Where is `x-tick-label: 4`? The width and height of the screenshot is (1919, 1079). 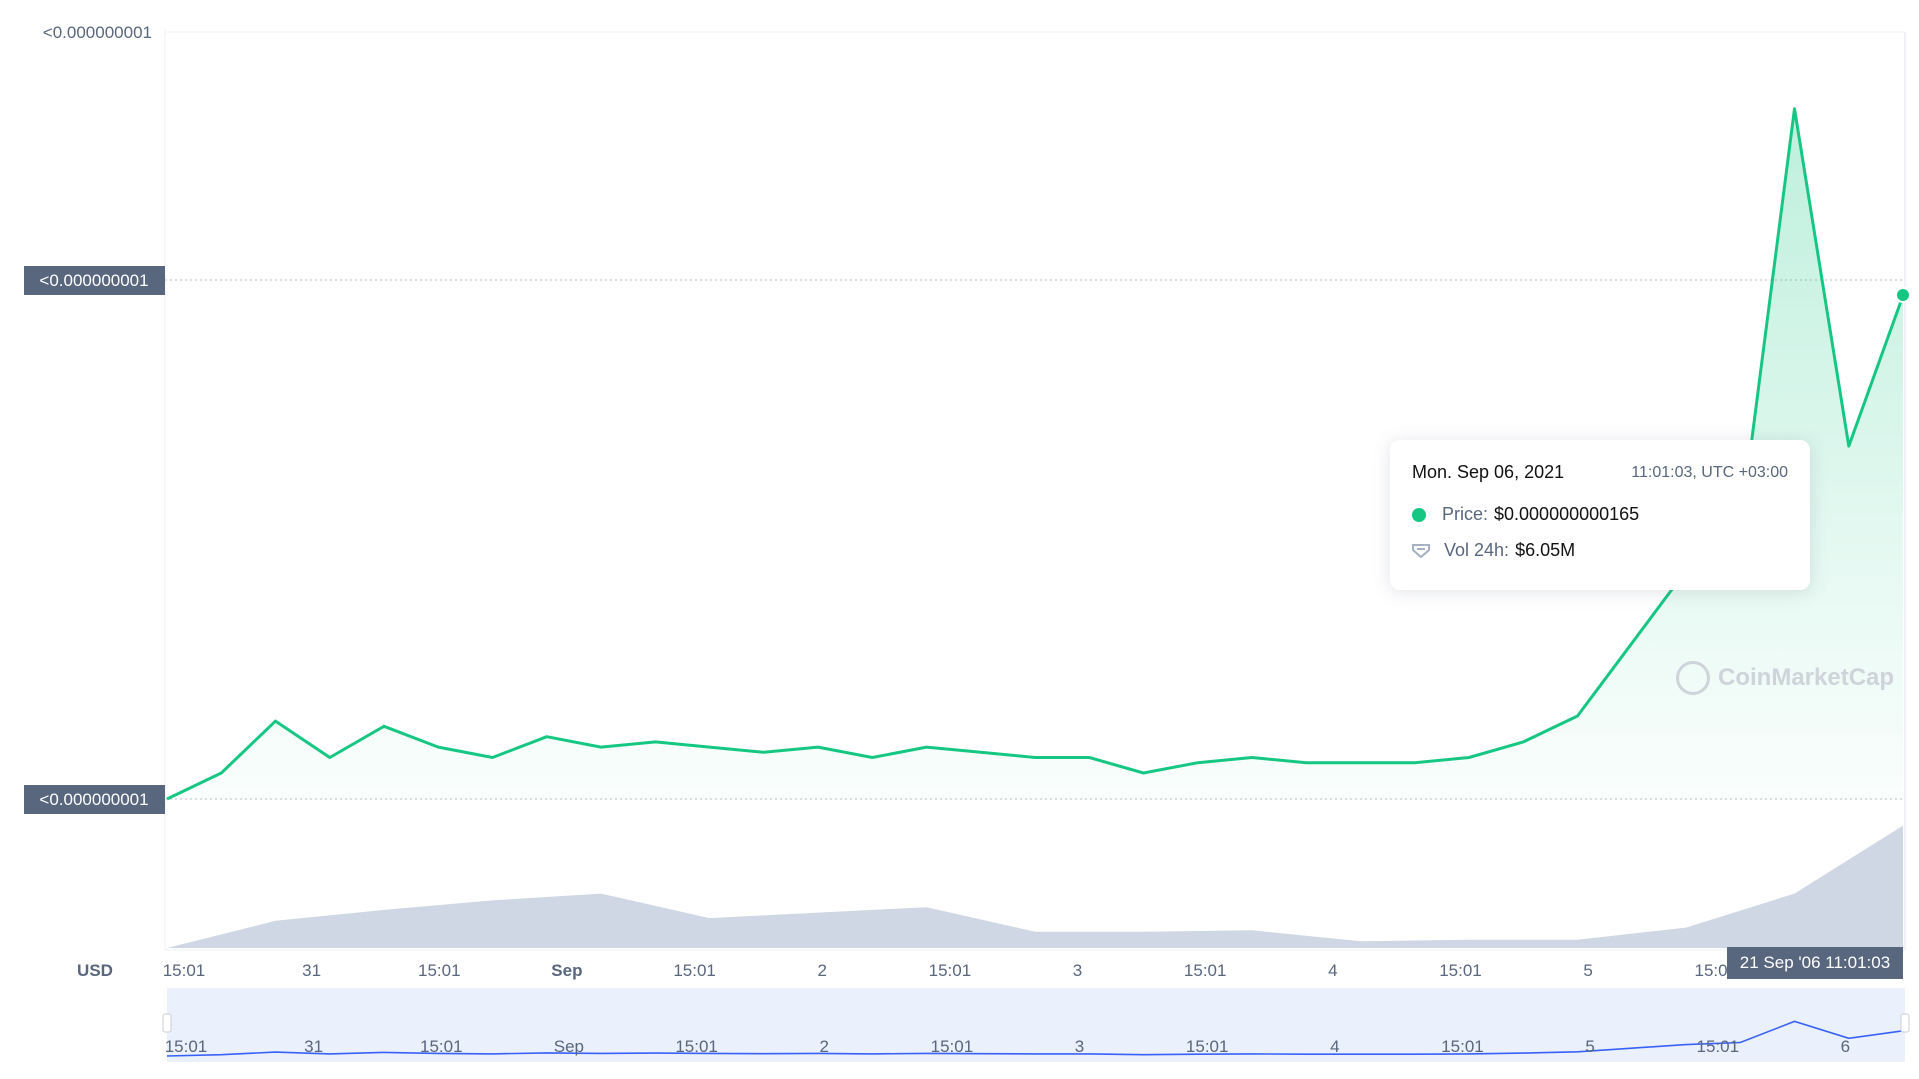
x-tick-label: 4 is located at coordinates (1332, 970).